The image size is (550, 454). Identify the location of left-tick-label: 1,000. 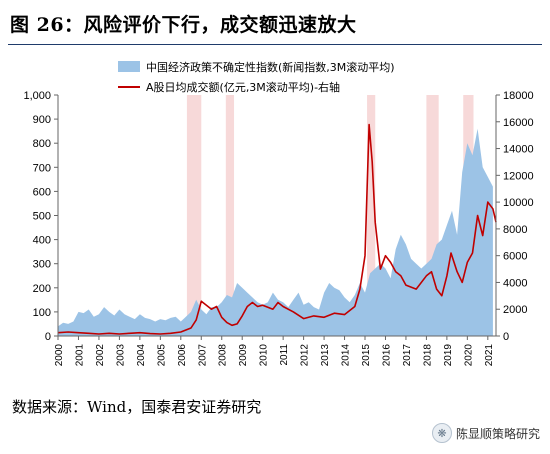
(37, 96).